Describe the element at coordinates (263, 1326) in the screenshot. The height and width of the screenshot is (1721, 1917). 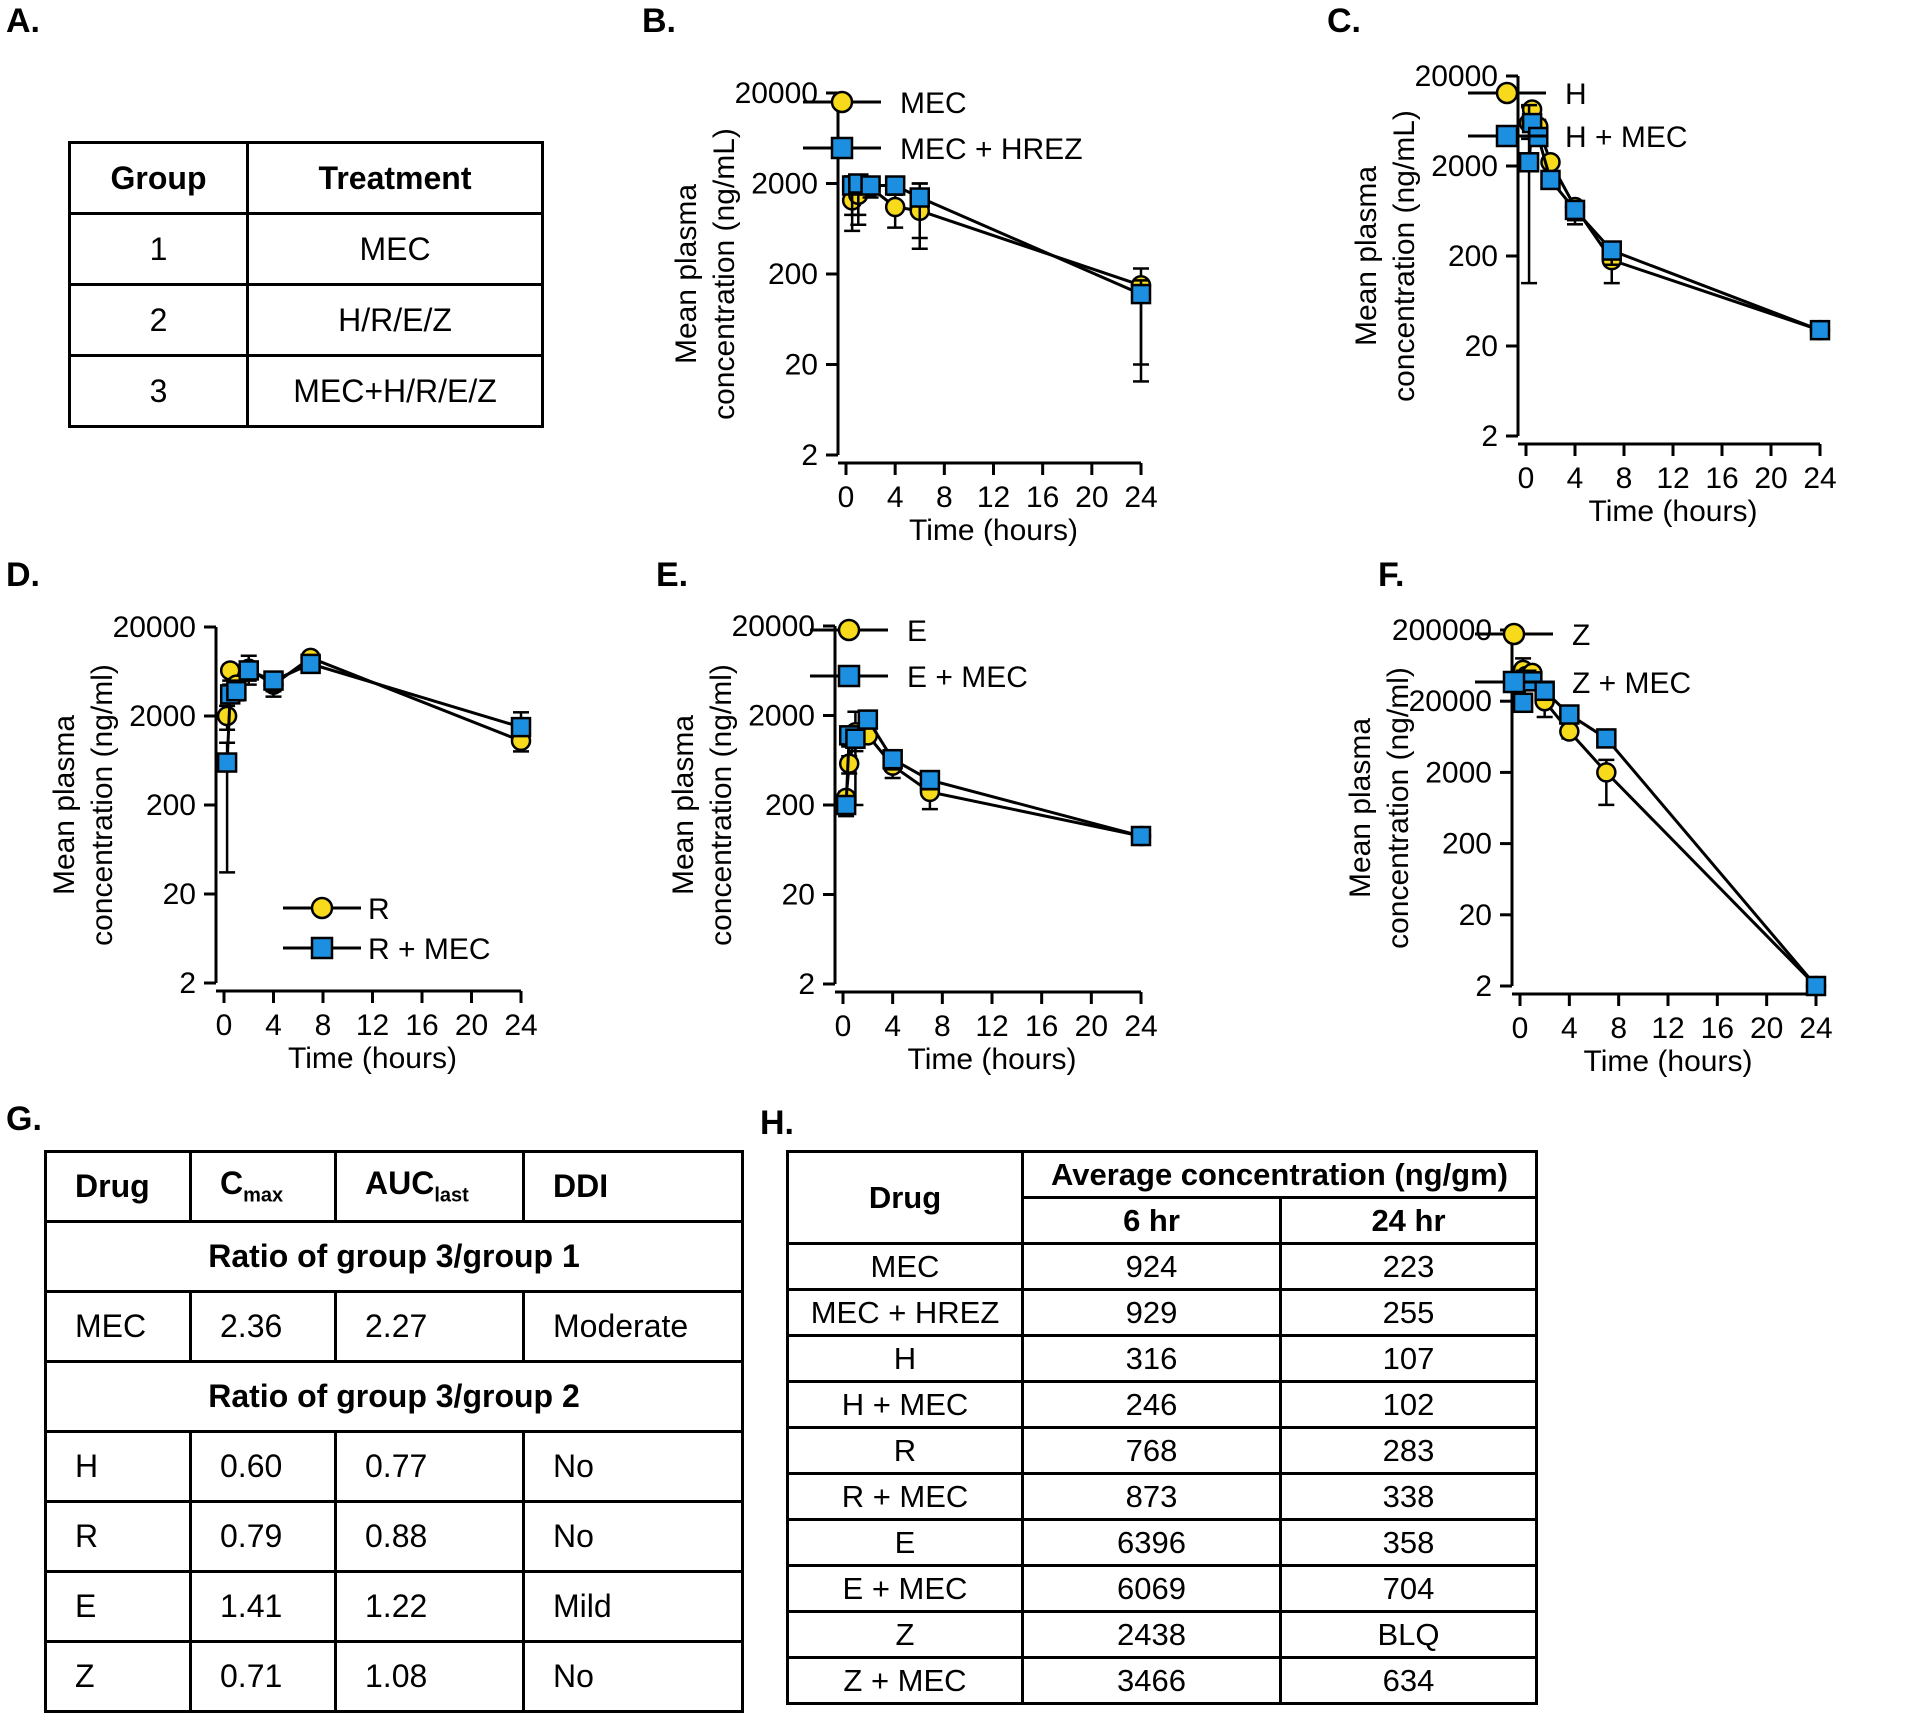
I see `cmax-cell: 2.36` at that location.